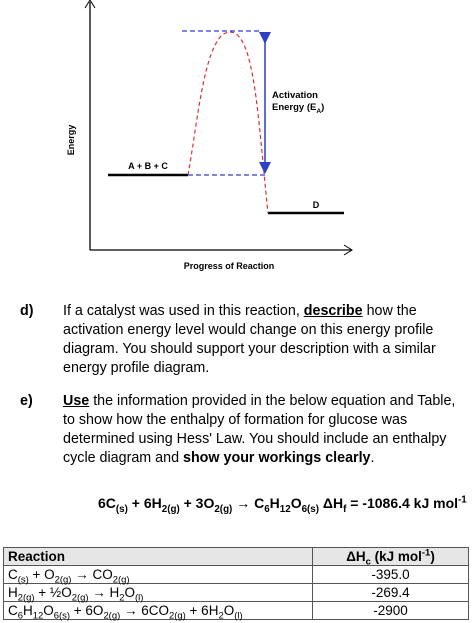  What do you see at coordinates (368, 562) in the screenshot?
I see `text-run: c` at bounding box center [368, 562].